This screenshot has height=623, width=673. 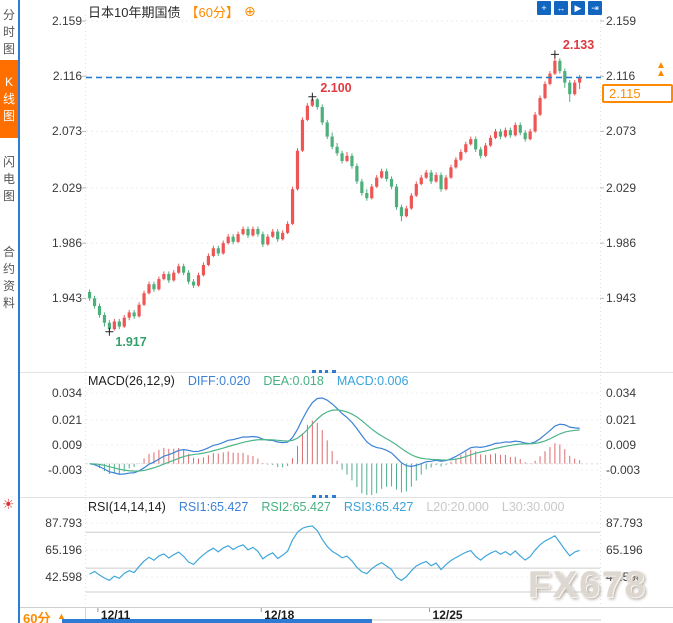 What do you see at coordinates (8, 251) in the screenshot?
I see `tab-char: 合` at bounding box center [8, 251].